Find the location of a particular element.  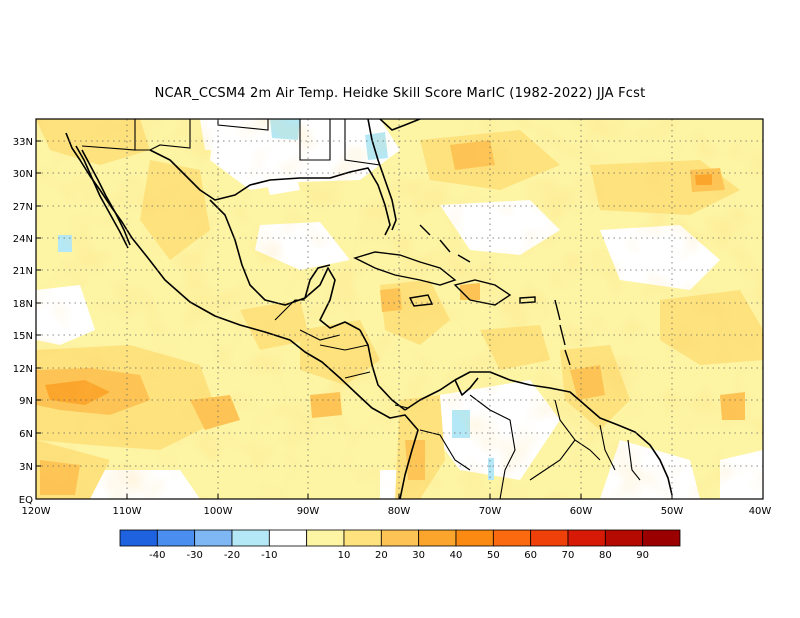

lon-label-40w: 40W is located at coordinates (760, 511).